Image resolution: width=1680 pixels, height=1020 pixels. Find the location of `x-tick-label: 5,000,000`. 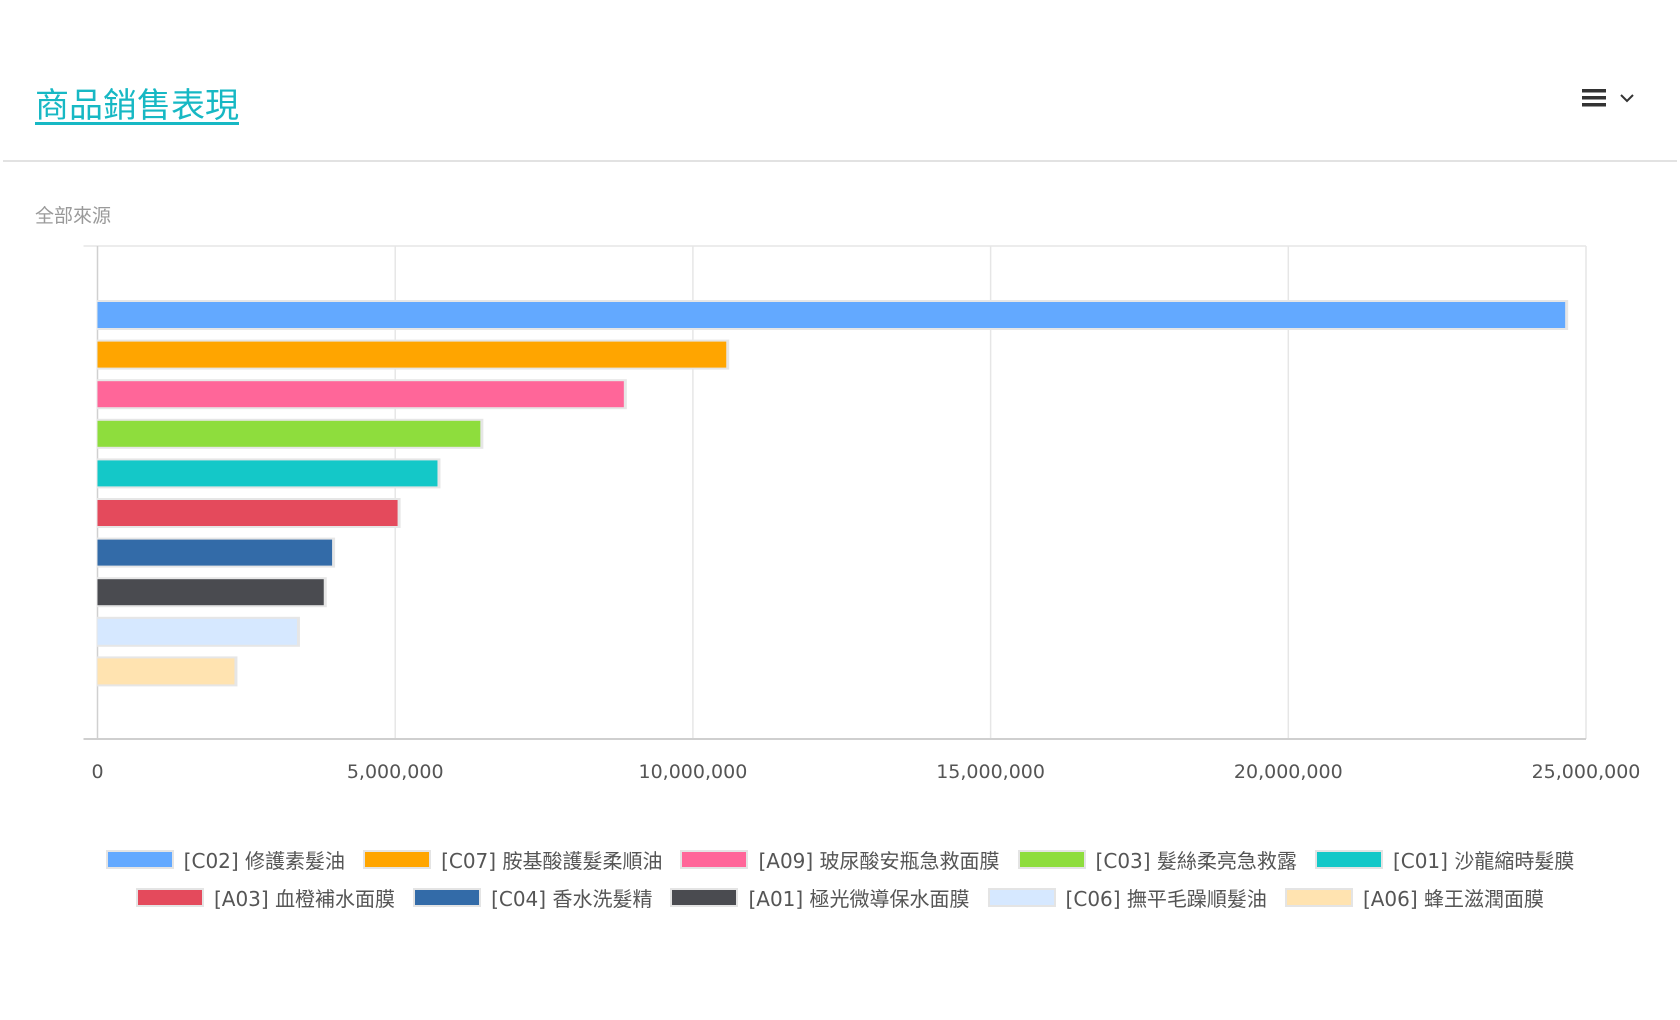

x-tick-label: 5,000,000 is located at coordinates (395, 772).